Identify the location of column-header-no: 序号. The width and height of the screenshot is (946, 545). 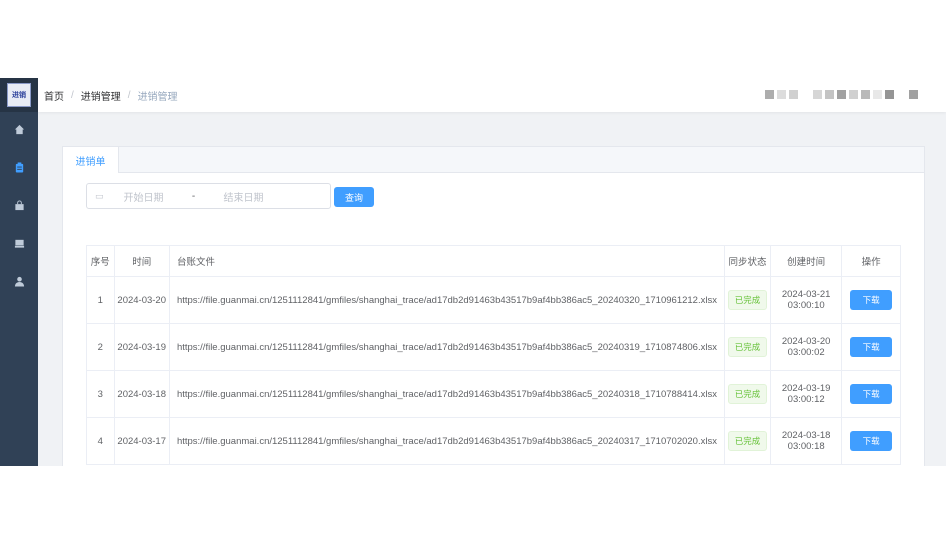
(100, 261).